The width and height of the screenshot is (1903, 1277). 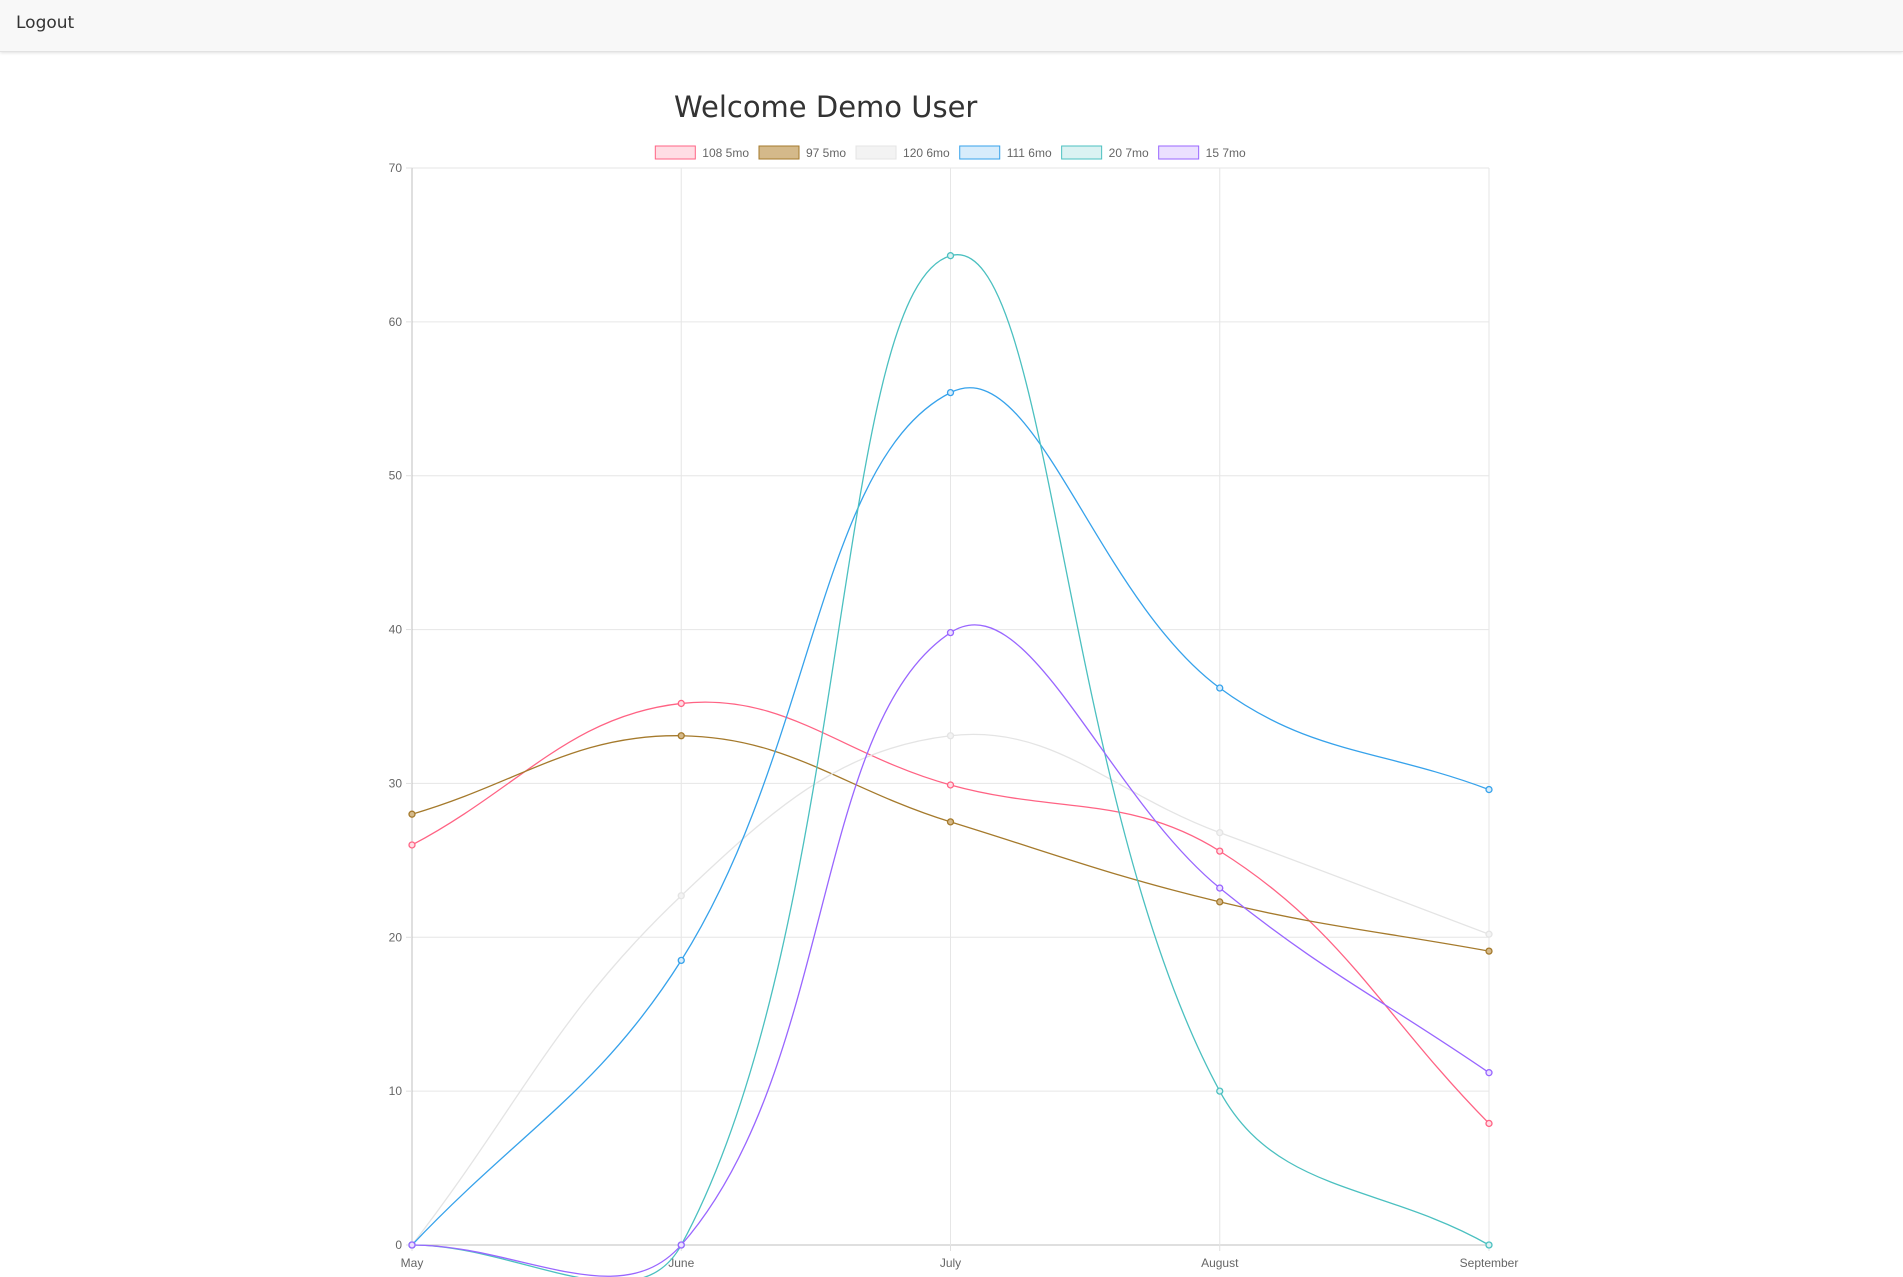 I want to click on x-tick-label: June, so click(x=681, y=1263).